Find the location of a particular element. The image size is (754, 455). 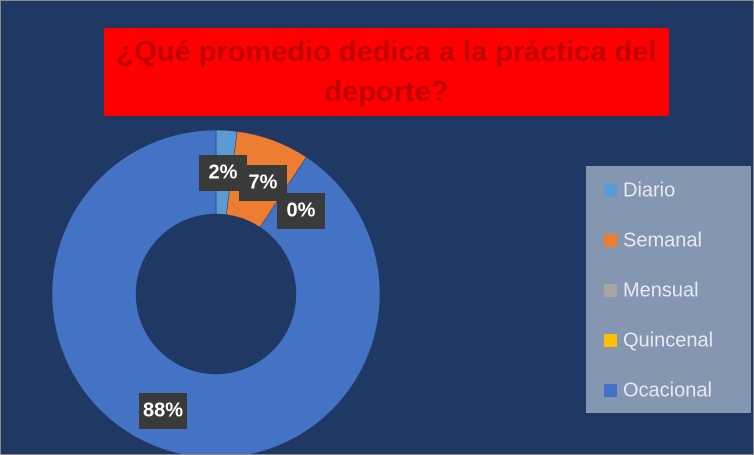

legend-label: Diario is located at coordinates (649, 190).